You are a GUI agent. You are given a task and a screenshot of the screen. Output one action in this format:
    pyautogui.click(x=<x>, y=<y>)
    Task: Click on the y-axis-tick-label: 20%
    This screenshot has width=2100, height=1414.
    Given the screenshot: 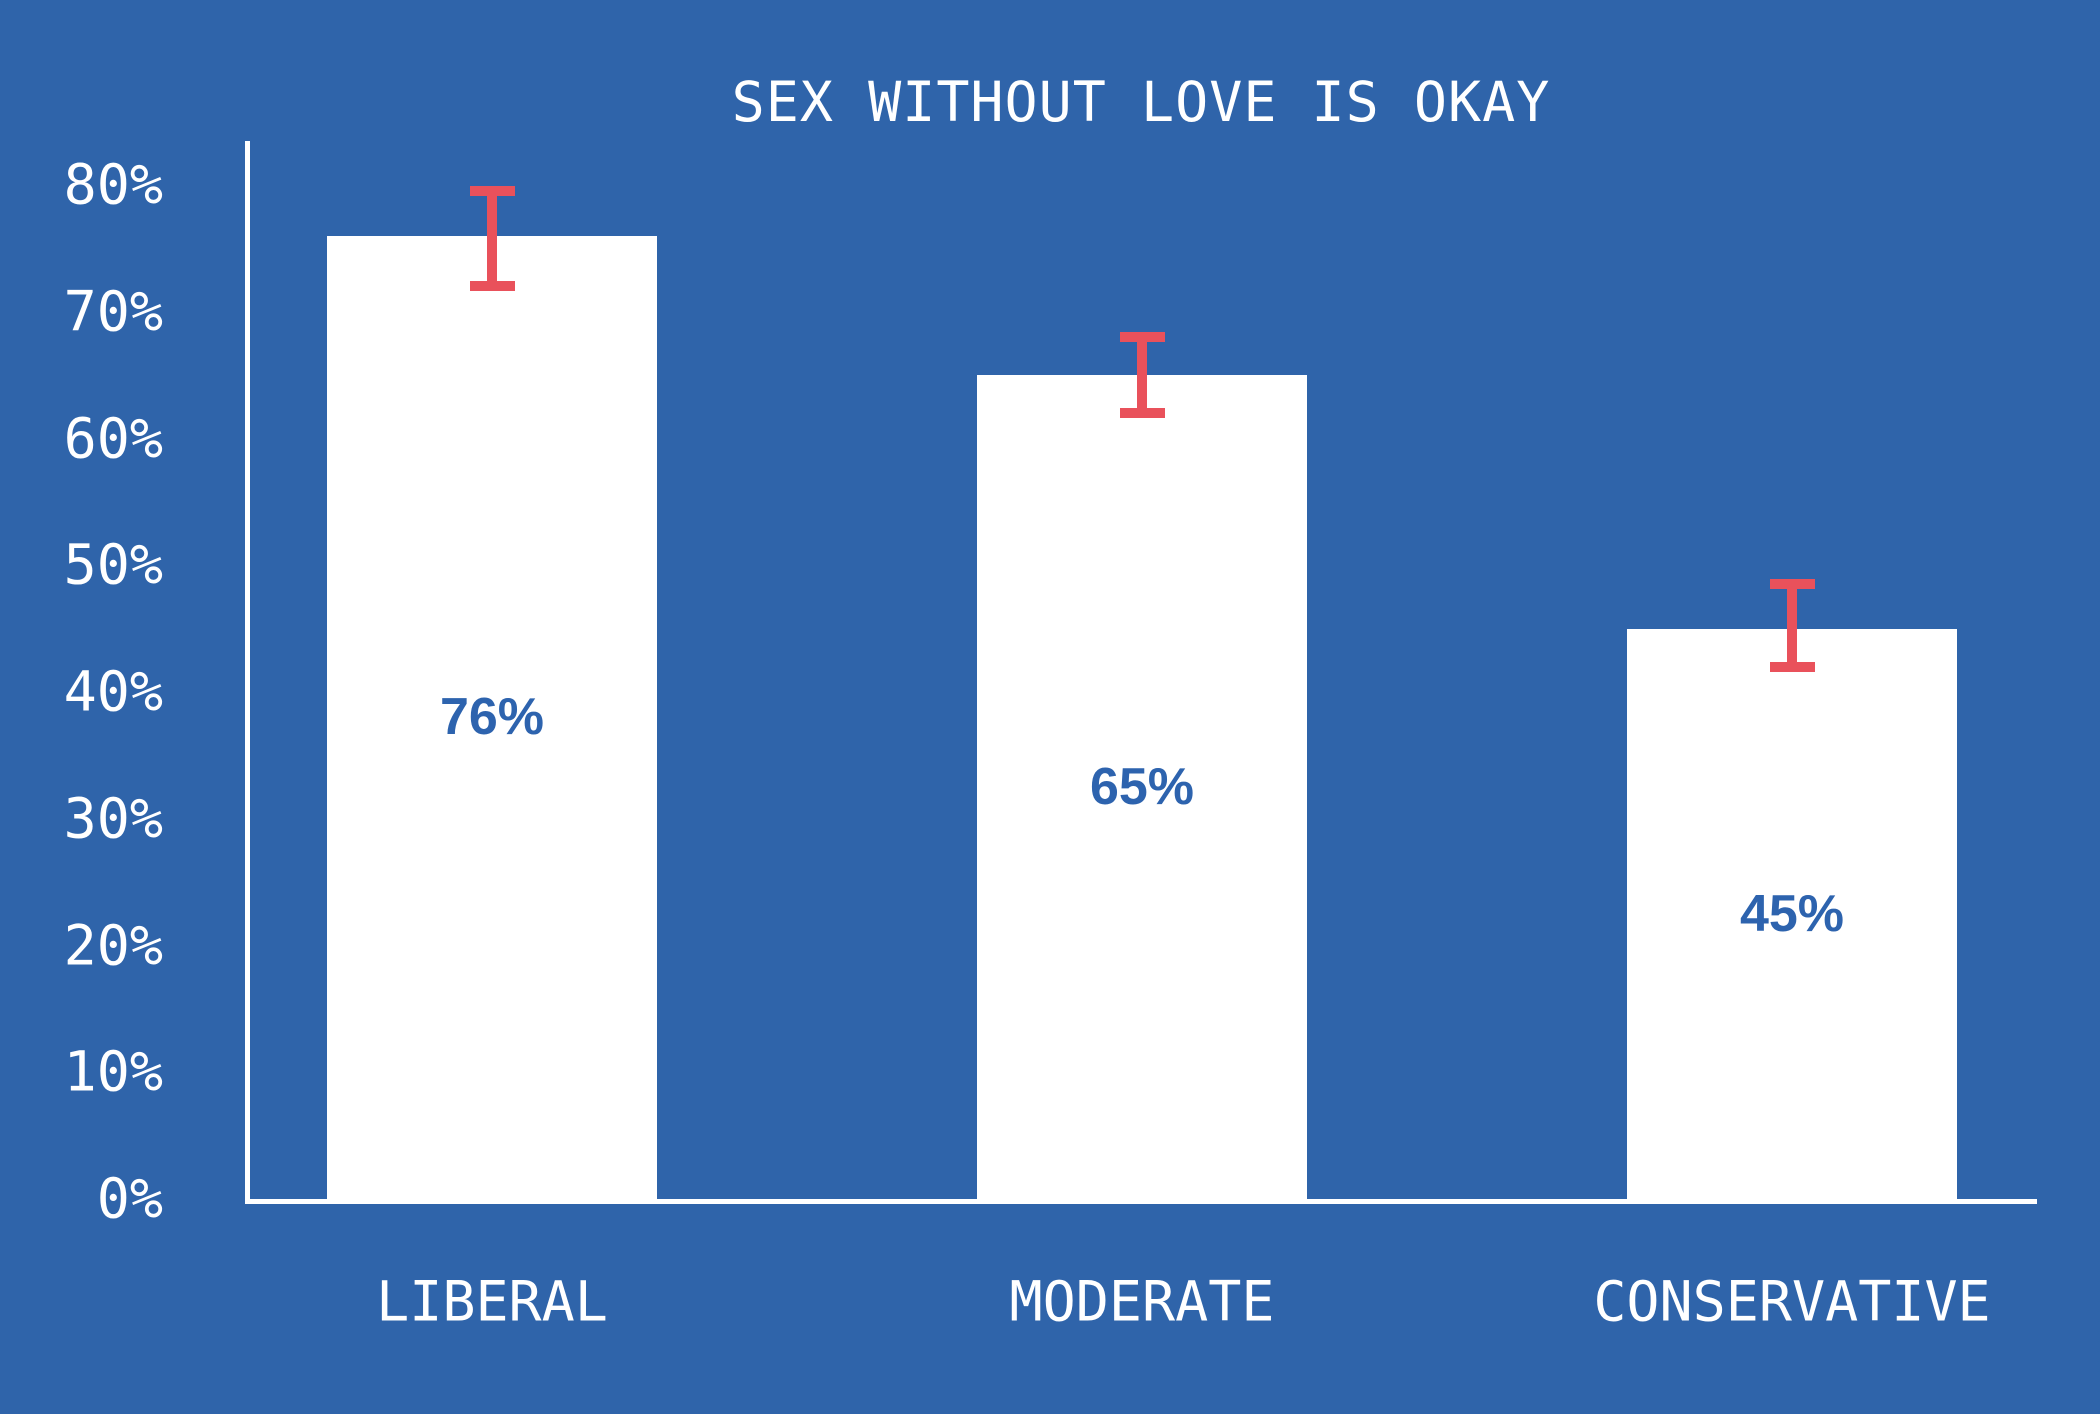 What is the action you would take?
    pyautogui.click(x=113, y=945)
    